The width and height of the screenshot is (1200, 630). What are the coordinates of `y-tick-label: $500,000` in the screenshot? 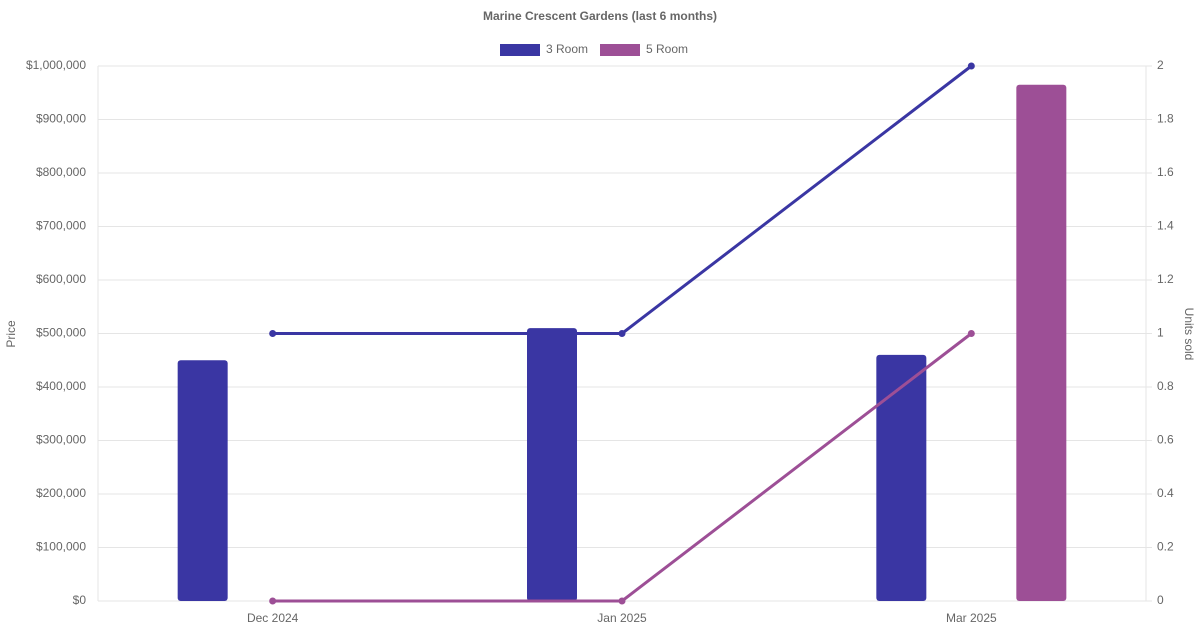 It's located at (61, 333).